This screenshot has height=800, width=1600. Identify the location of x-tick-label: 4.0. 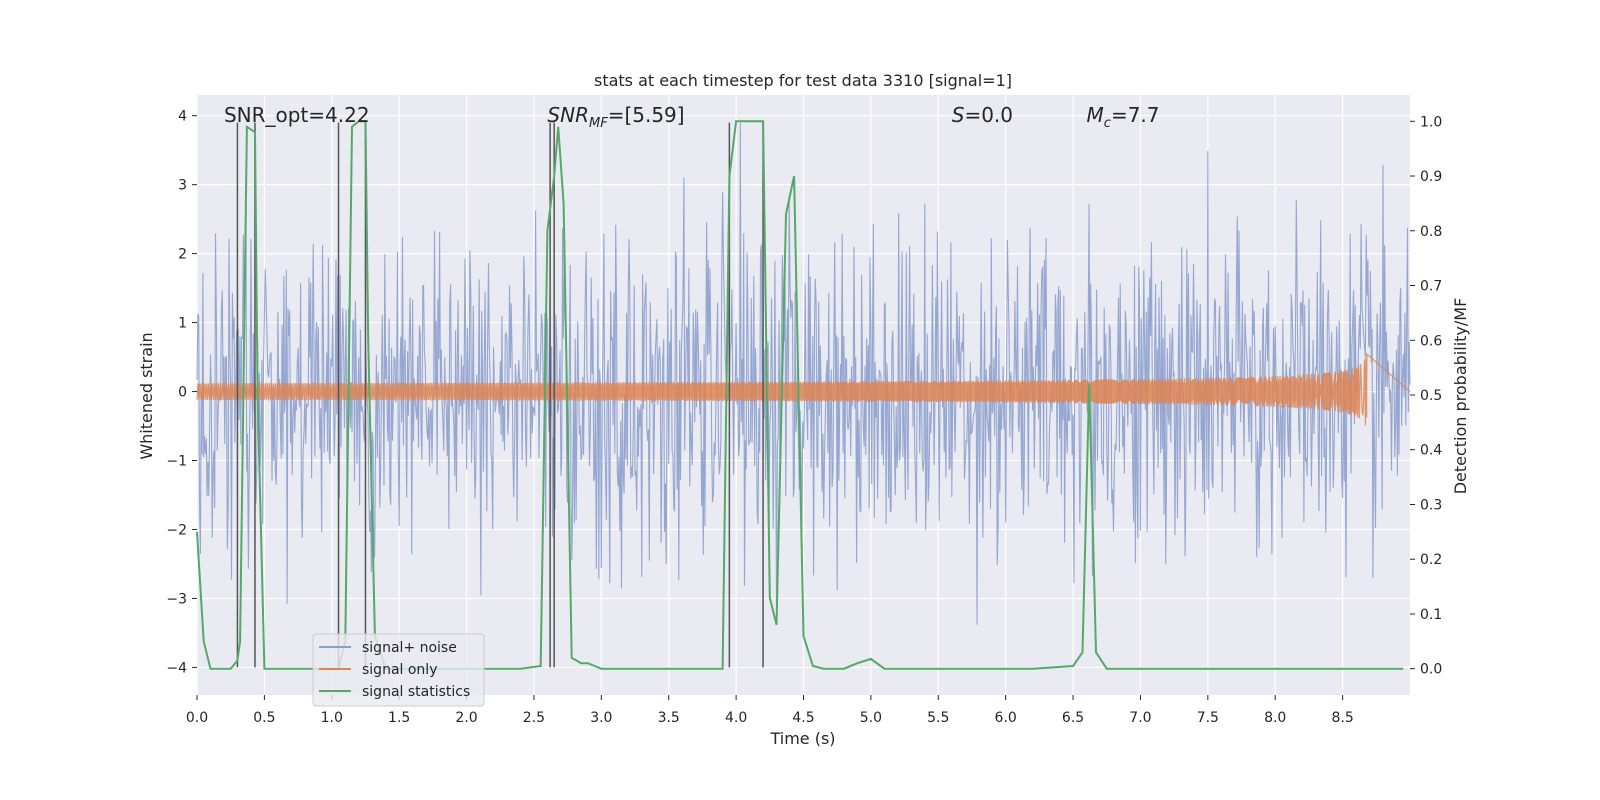
(736, 718).